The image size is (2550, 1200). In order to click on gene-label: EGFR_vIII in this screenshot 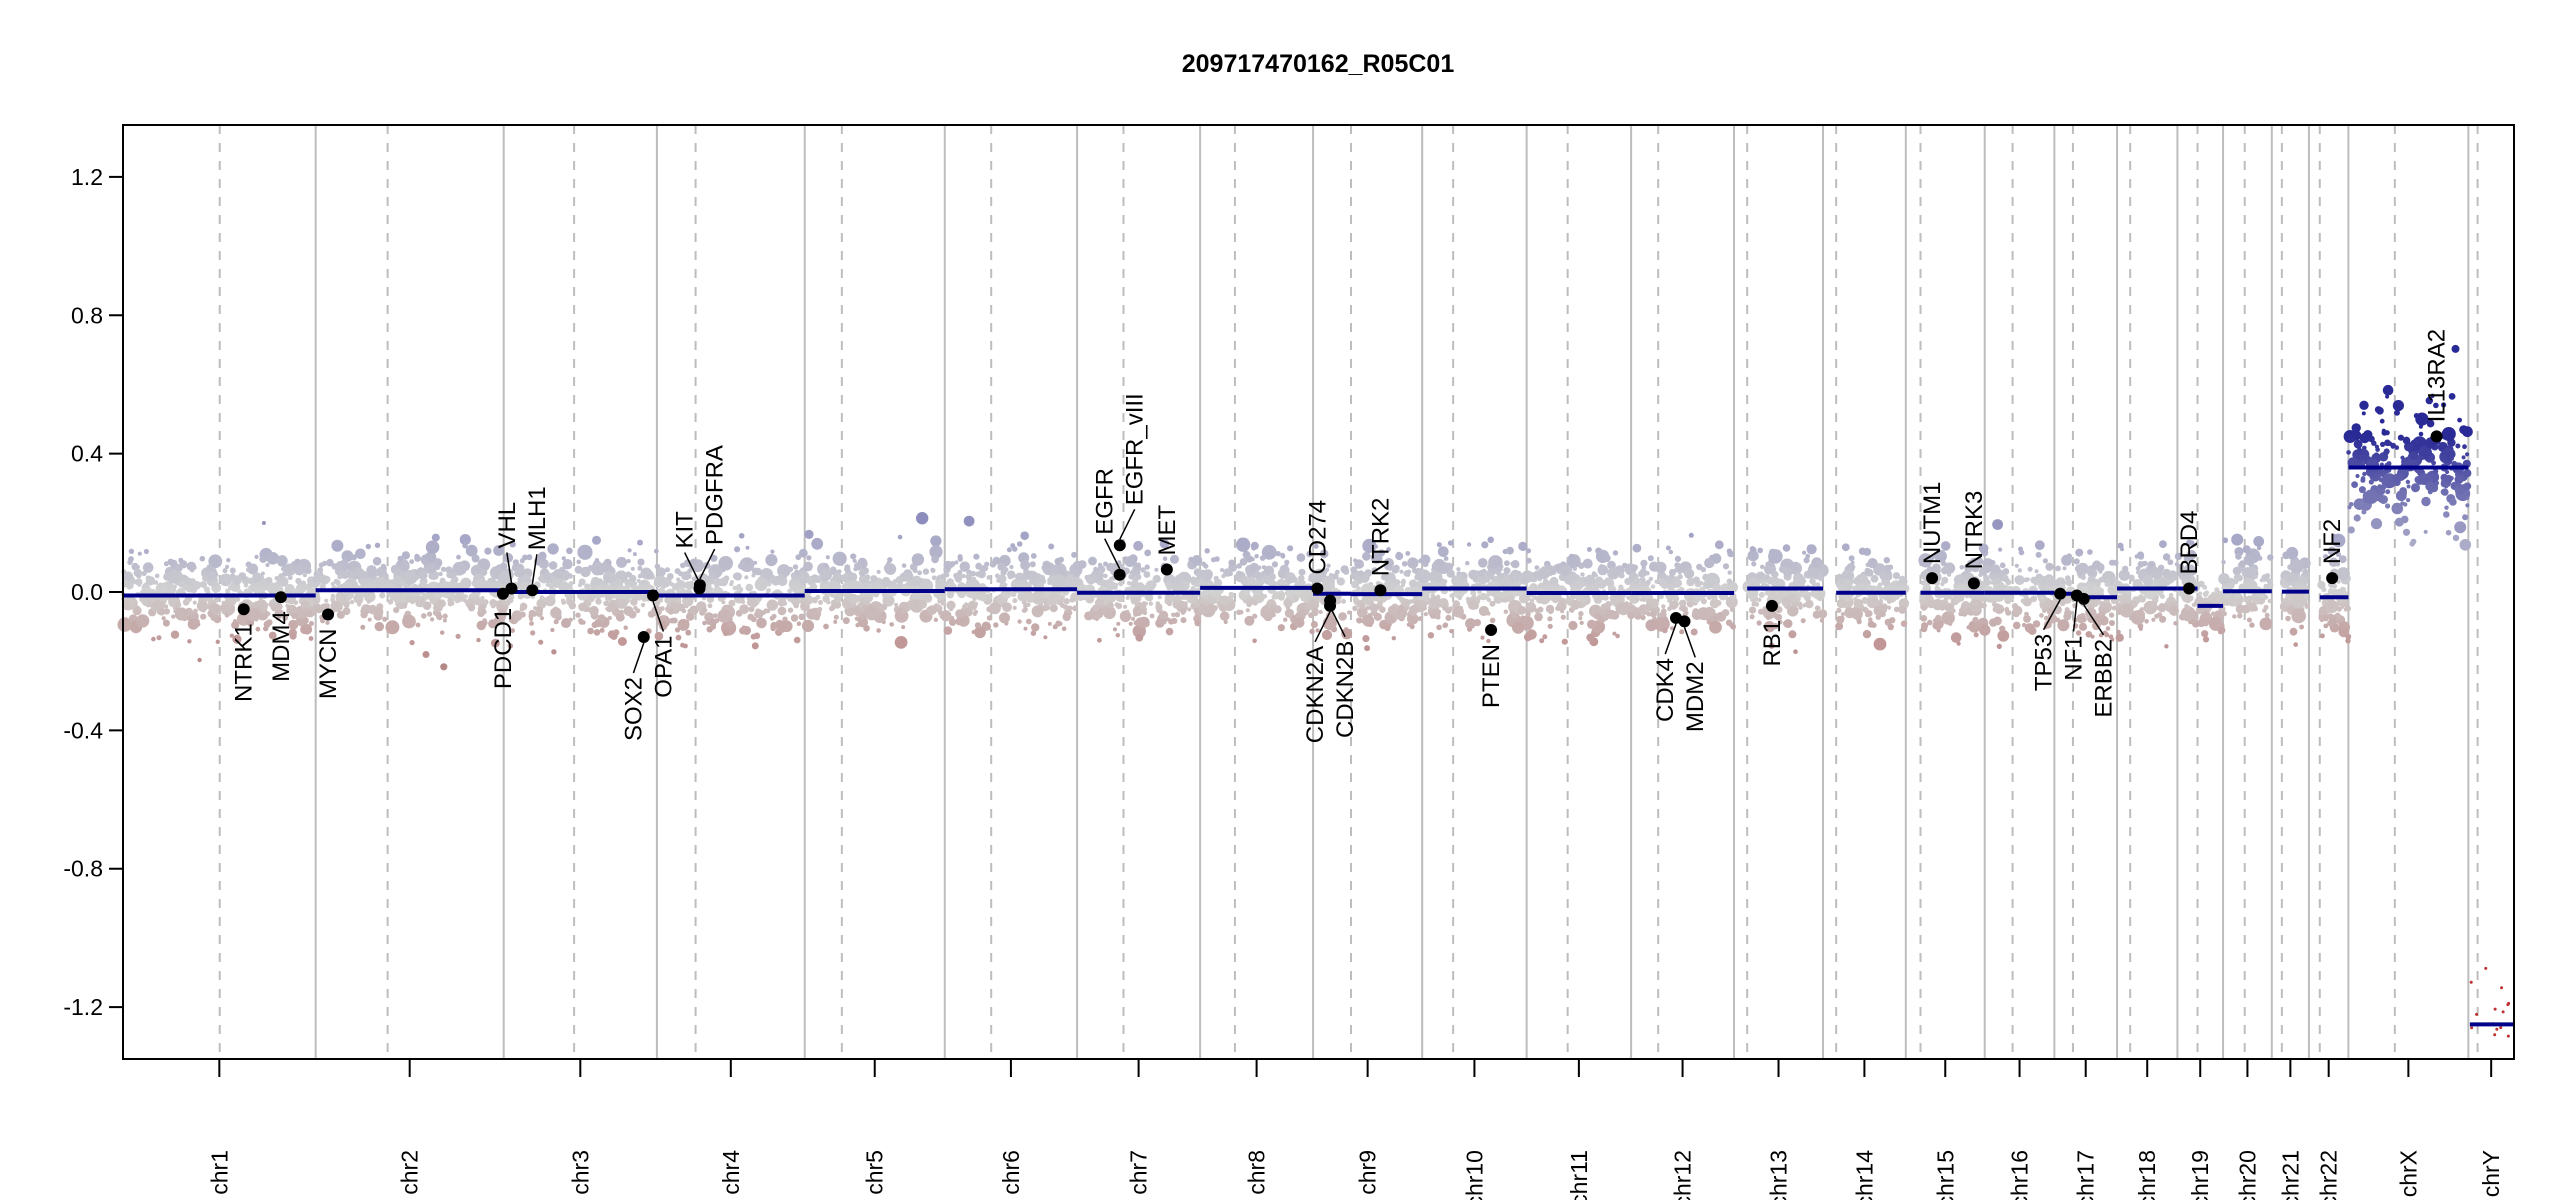, I will do `click(1135, 449)`.